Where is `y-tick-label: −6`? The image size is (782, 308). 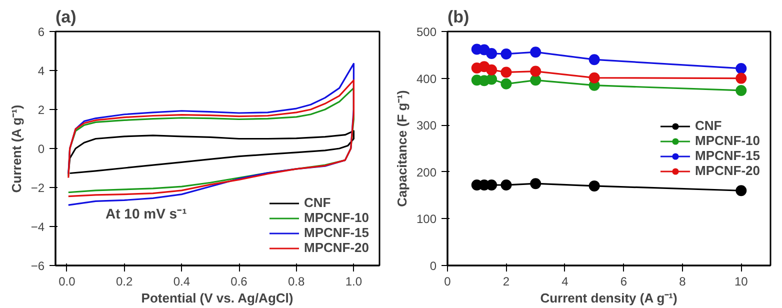 y-tick-label: −6 is located at coordinates (37, 266).